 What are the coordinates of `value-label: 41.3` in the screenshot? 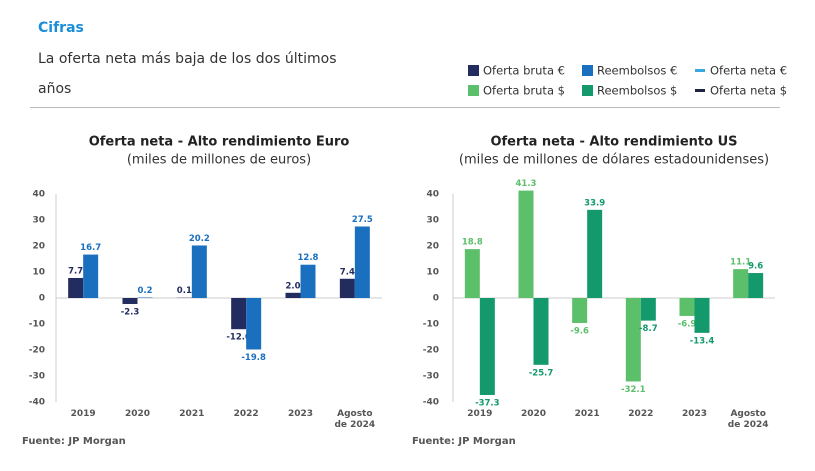 It's located at (526, 184).